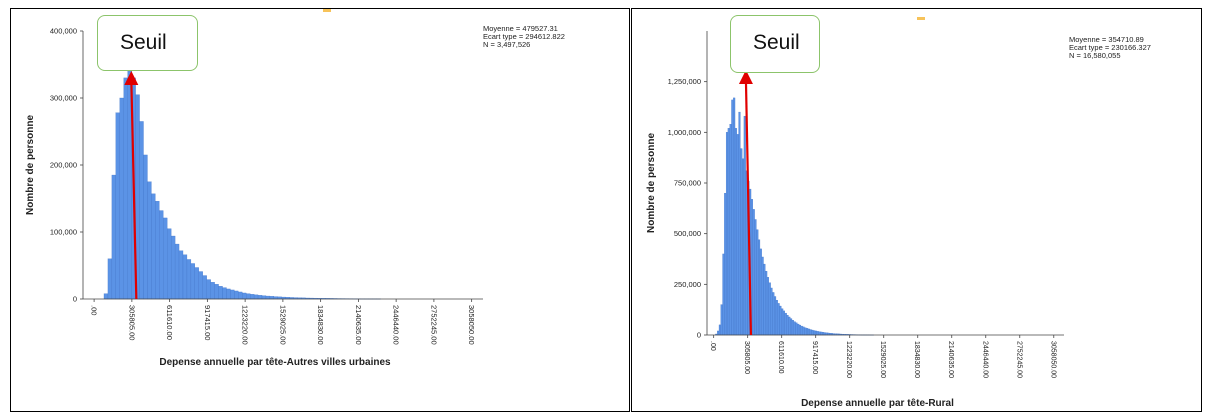 The height and width of the screenshot is (416, 1212). I want to click on stat-mean: Moyenne = 354710.89, so click(1106, 39).